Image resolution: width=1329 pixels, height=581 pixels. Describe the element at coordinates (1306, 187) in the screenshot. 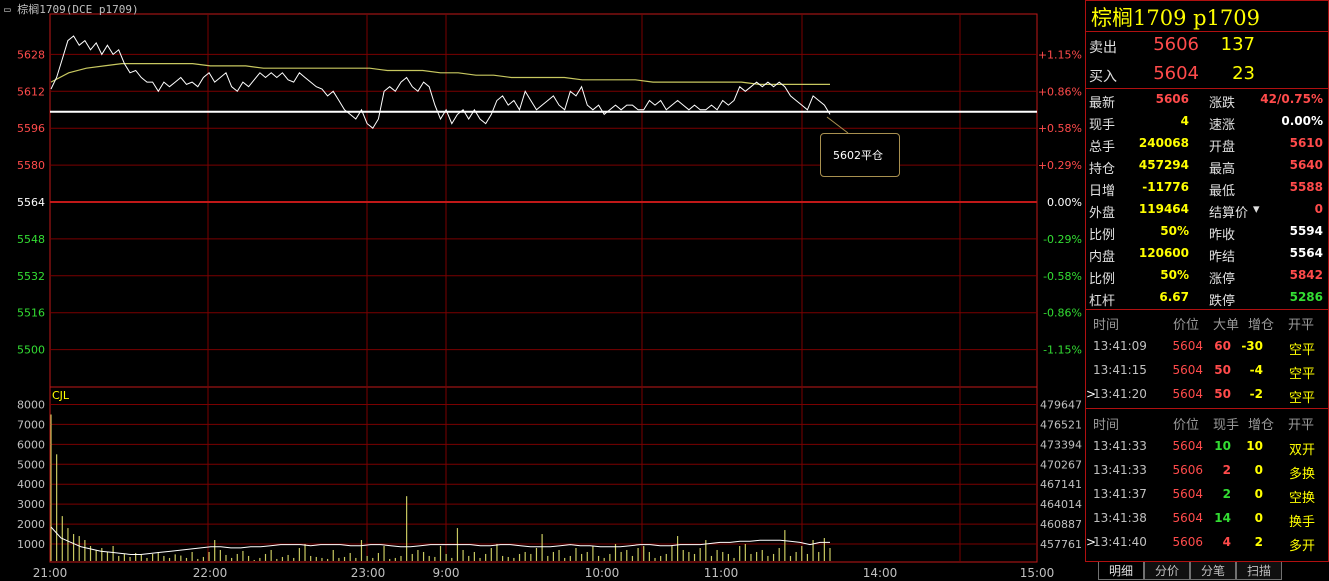

I see `stat-value: 5588` at that location.